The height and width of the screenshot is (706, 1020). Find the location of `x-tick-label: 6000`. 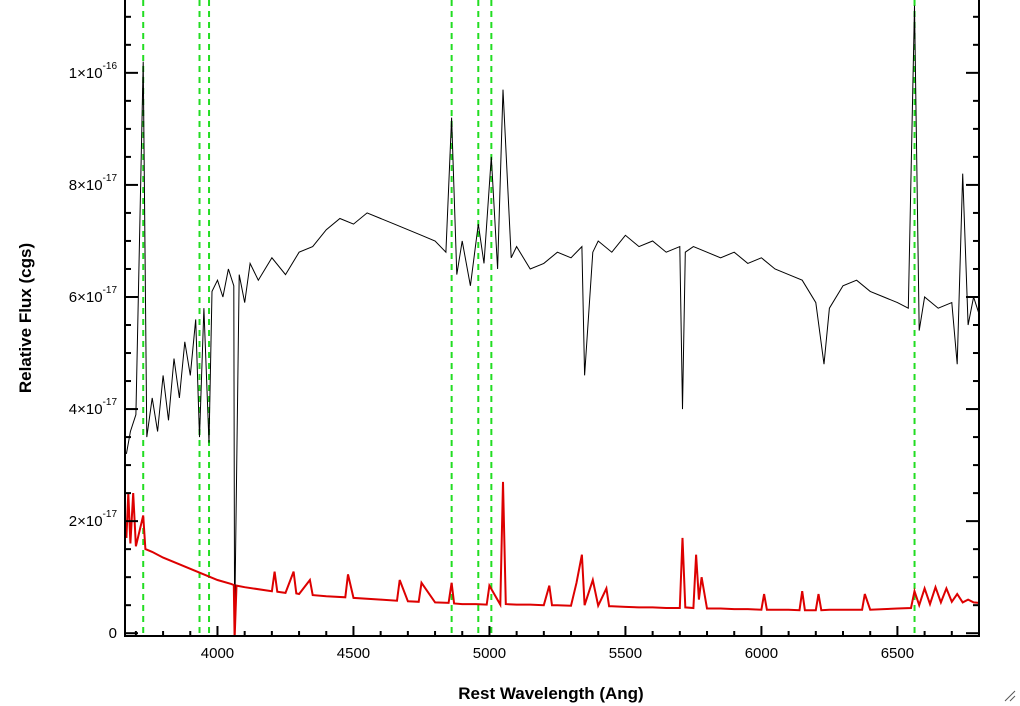

x-tick-label: 6000 is located at coordinates (761, 653).